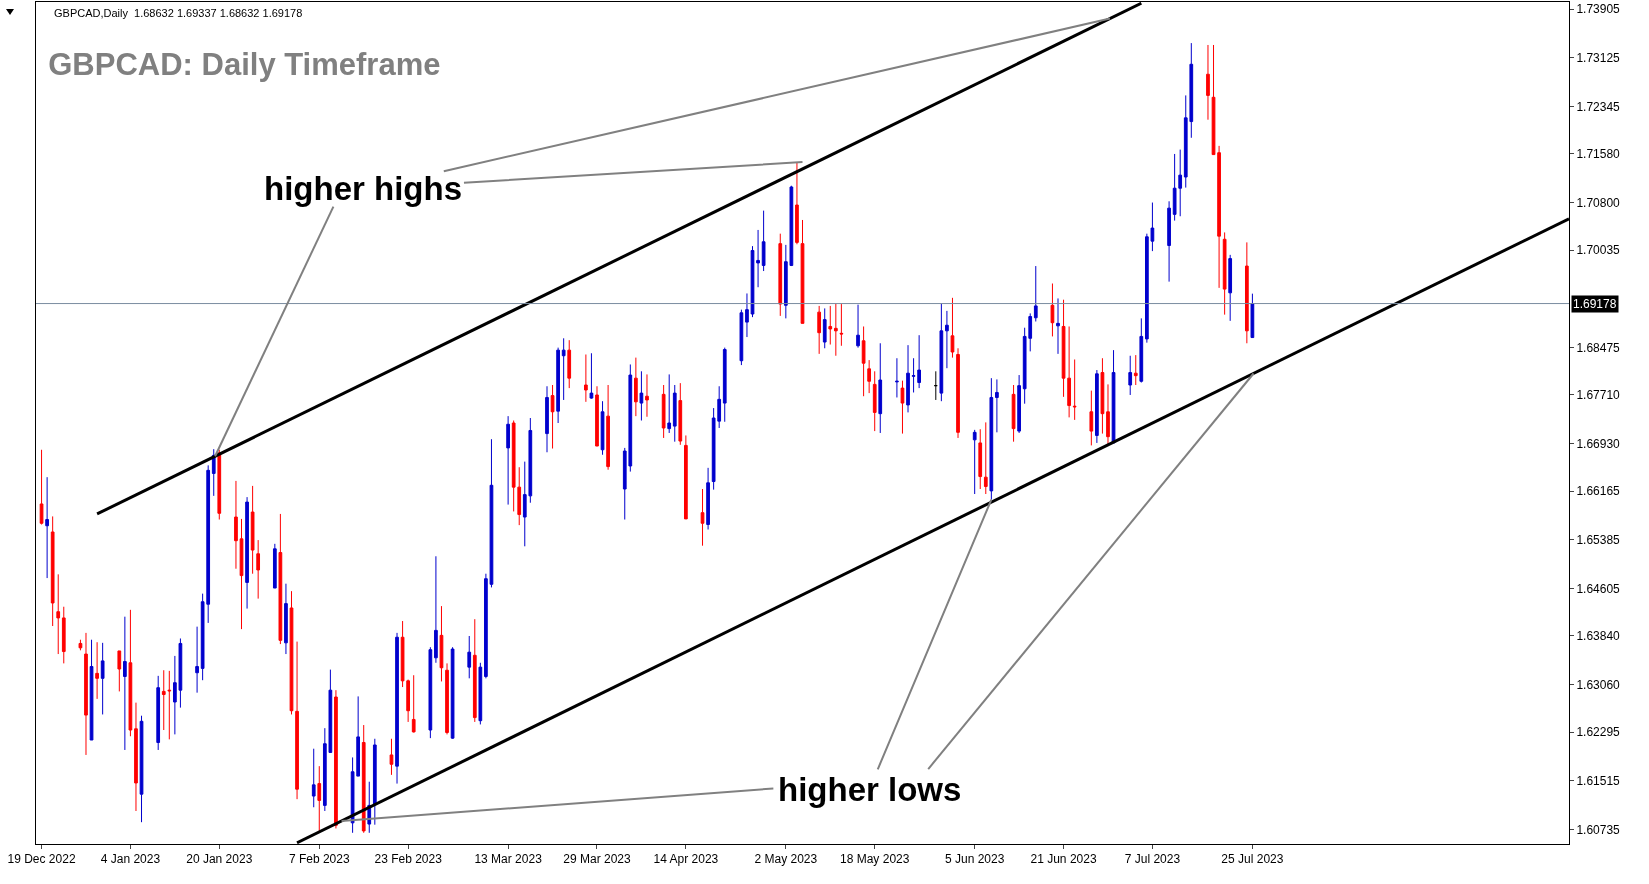  I want to click on y-tick-label: 1.63060, so click(1598, 684).